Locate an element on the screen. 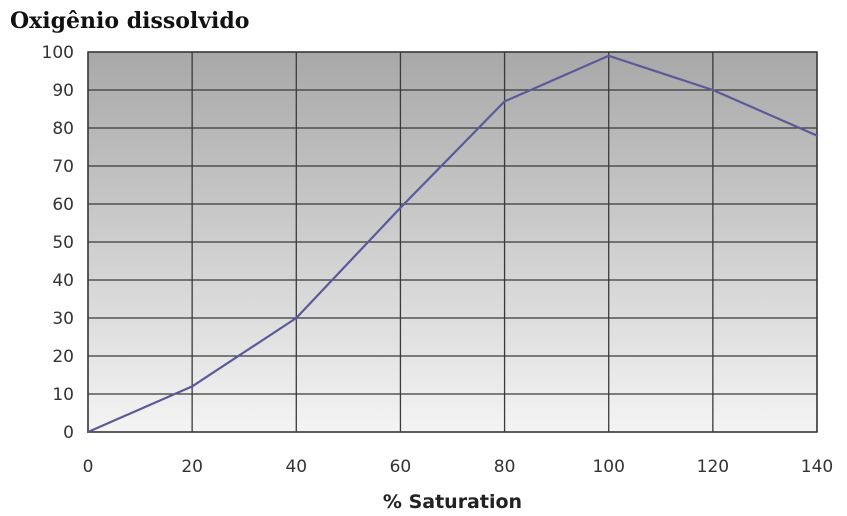 The image size is (847, 516). x-tick-label: 40 is located at coordinates (296, 467).